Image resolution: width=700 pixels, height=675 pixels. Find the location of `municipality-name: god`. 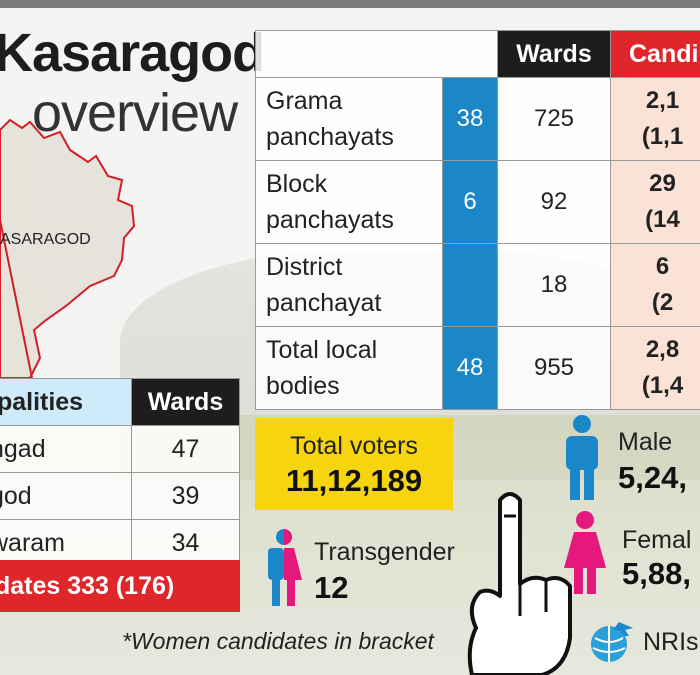

municipality-name: god is located at coordinates (66, 496).